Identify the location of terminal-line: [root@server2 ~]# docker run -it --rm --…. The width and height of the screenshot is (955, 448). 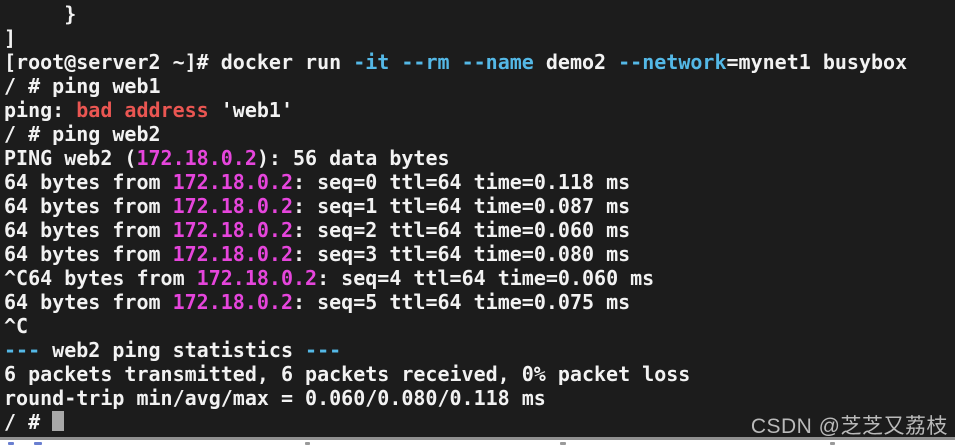
(479, 62).